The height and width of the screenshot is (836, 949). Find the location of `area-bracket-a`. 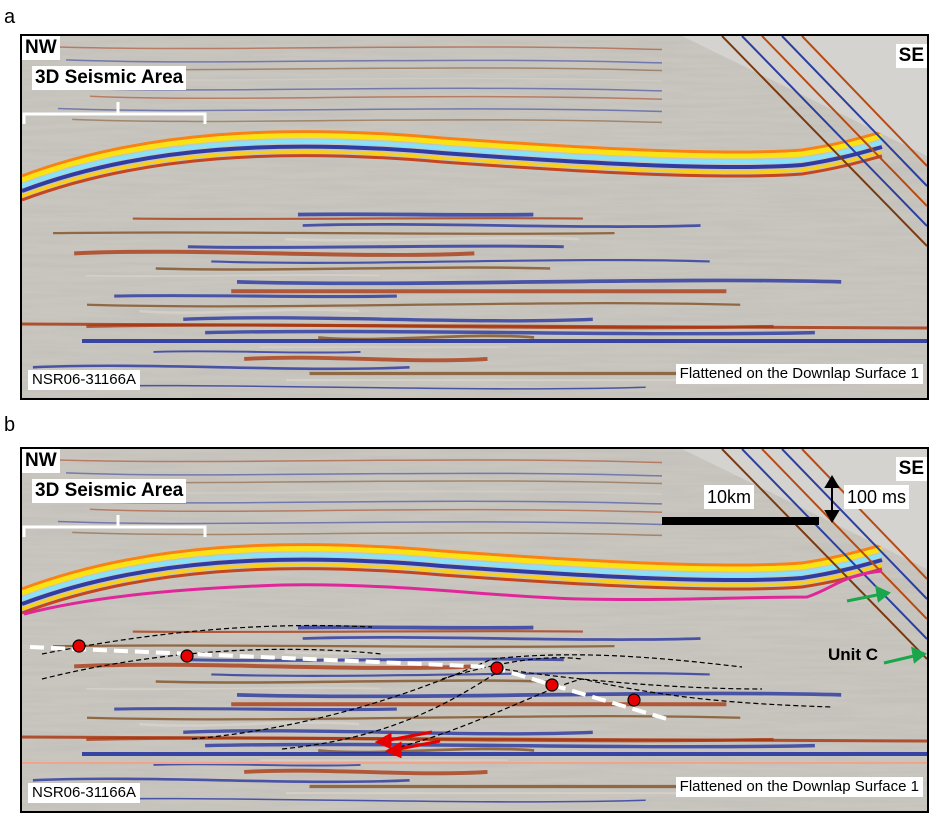

area-bracket-a is located at coordinates (114, 113).